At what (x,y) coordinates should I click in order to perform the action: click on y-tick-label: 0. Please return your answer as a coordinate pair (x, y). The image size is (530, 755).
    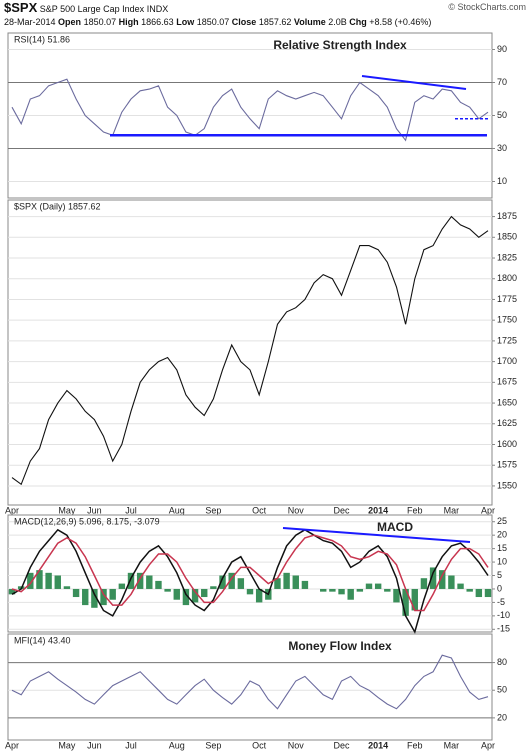
    Looking at the image, I should click on (499, 588).